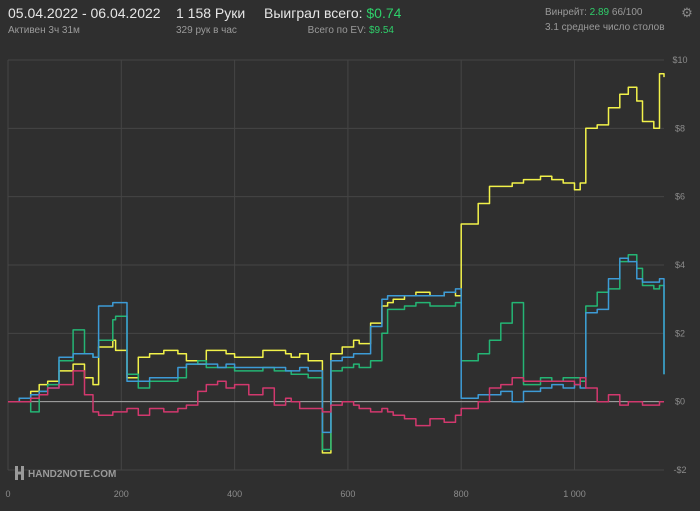 This screenshot has width=700, height=511. Describe the element at coordinates (234, 494) in the screenshot. I see `x-tick-label: 400` at that location.